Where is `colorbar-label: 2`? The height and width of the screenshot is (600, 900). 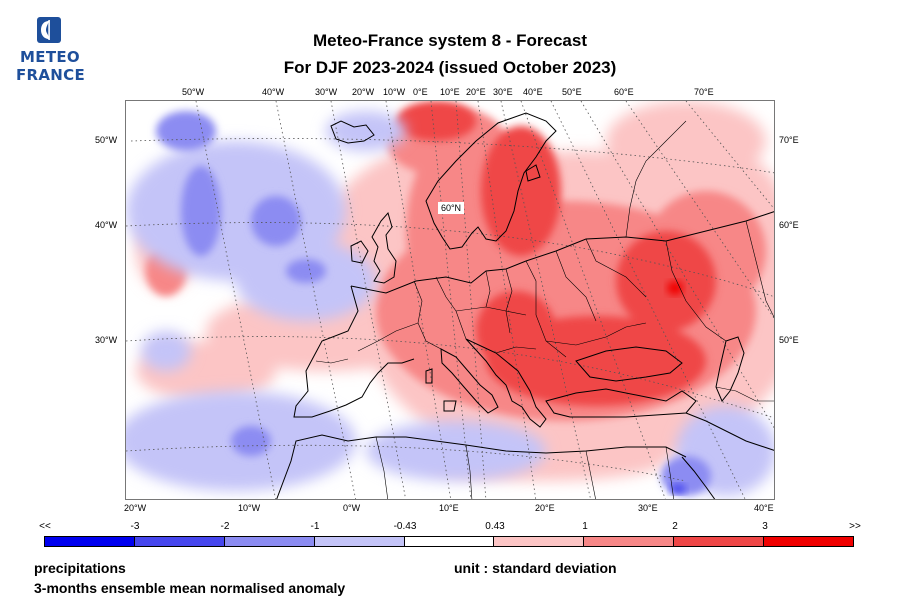
colorbar-label: 2 is located at coordinates (675, 526).